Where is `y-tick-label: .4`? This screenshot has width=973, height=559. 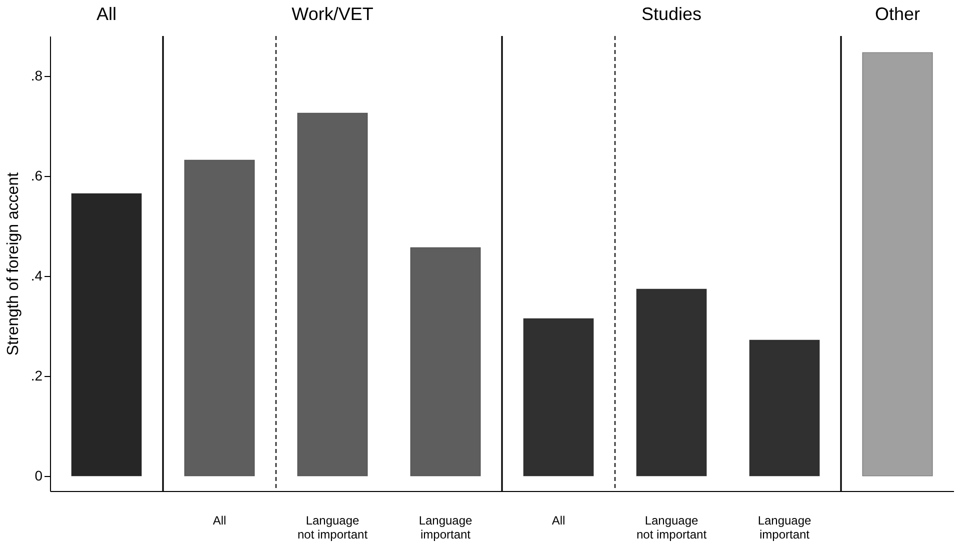 y-tick-label: .4 is located at coordinates (36, 276).